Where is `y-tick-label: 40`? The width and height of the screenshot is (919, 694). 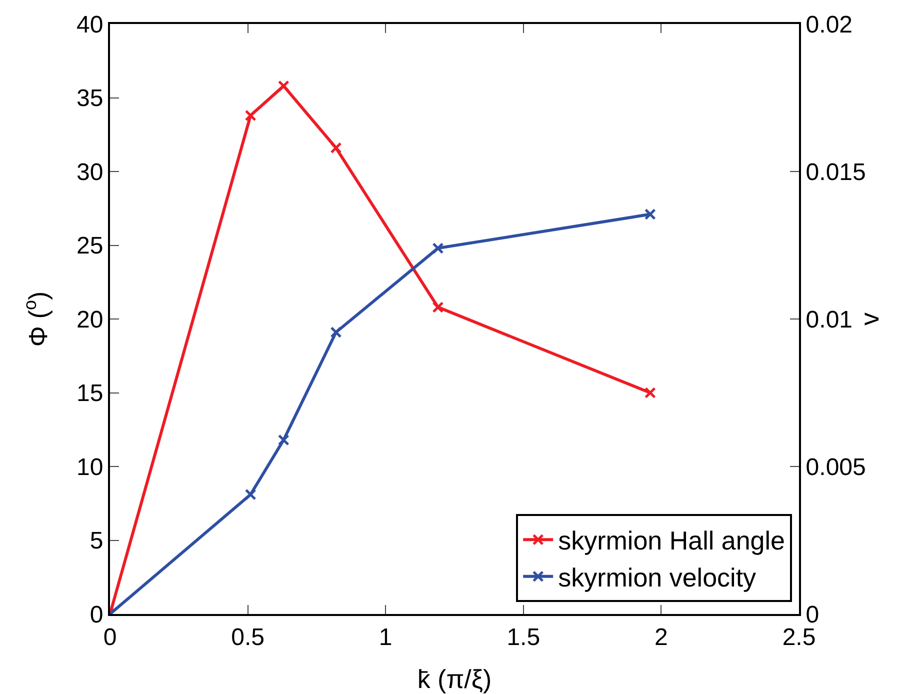 y-tick-label: 40 is located at coordinates (90, 24).